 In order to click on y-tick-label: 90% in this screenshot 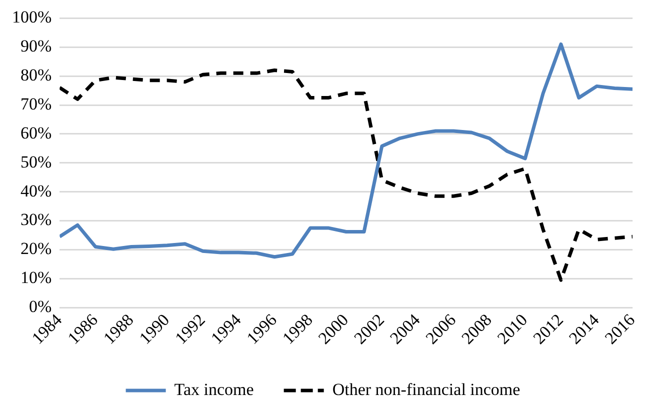, I will do `click(36, 46)`.